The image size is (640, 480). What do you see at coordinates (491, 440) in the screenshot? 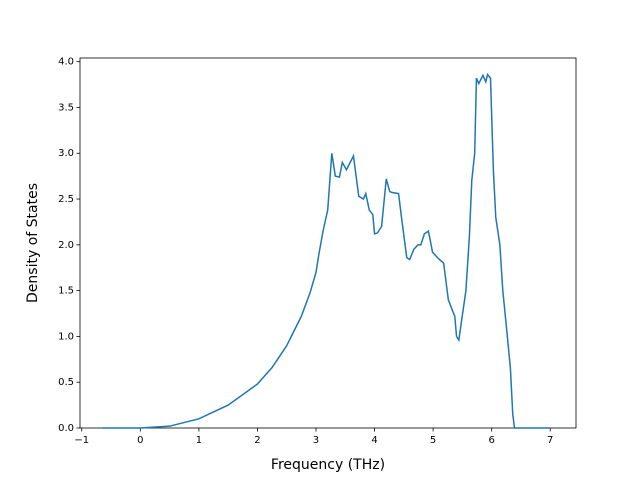
I see `x-tick-label: 6` at bounding box center [491, 440].